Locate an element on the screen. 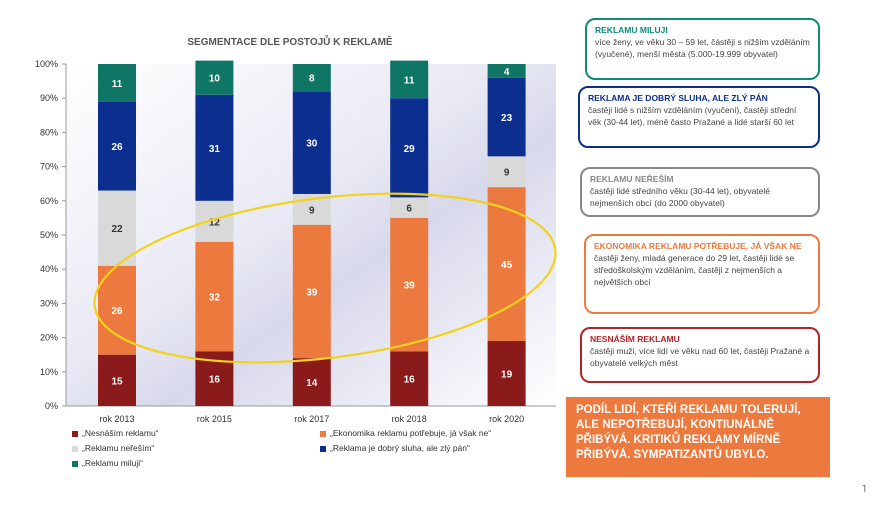 Image resolution: width=872 pixels, height=507 pixels. bar-data-label: 22 is located at coordinates (117, 229).